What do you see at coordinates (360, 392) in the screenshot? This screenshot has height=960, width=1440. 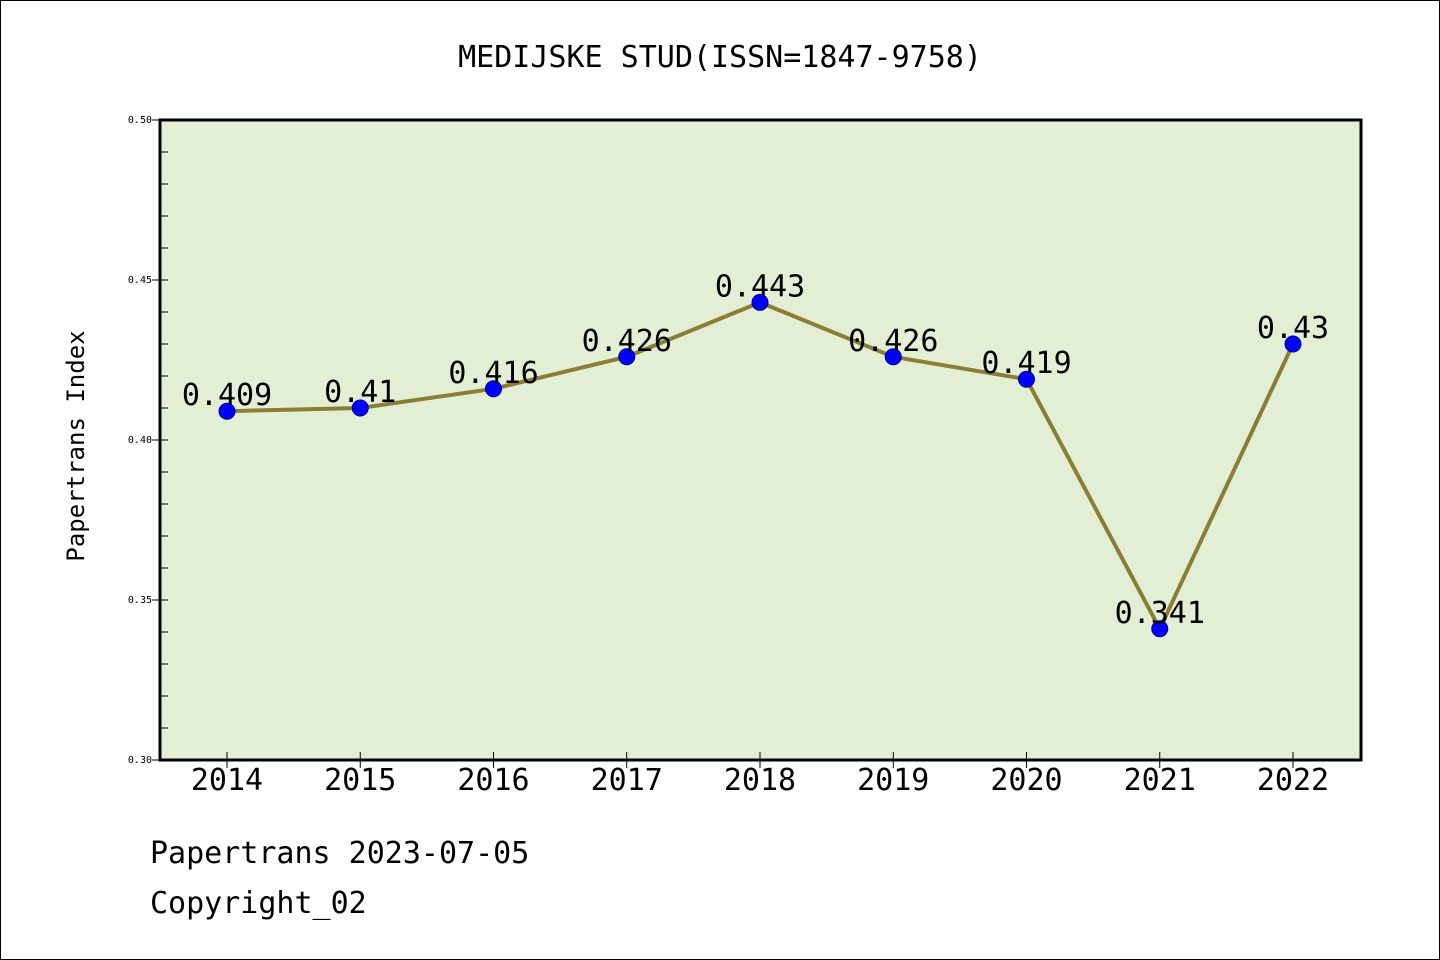 I see `data-label: 0.41` at bounding box center [360, 392].